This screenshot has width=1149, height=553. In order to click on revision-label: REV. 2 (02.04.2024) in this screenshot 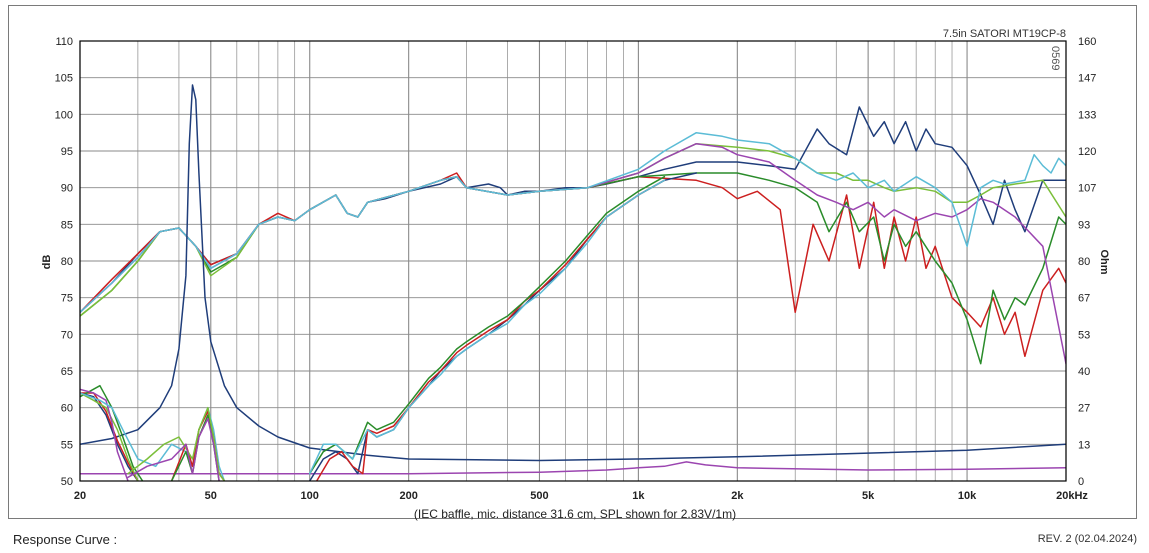, I will do `click(1087, 539)`.